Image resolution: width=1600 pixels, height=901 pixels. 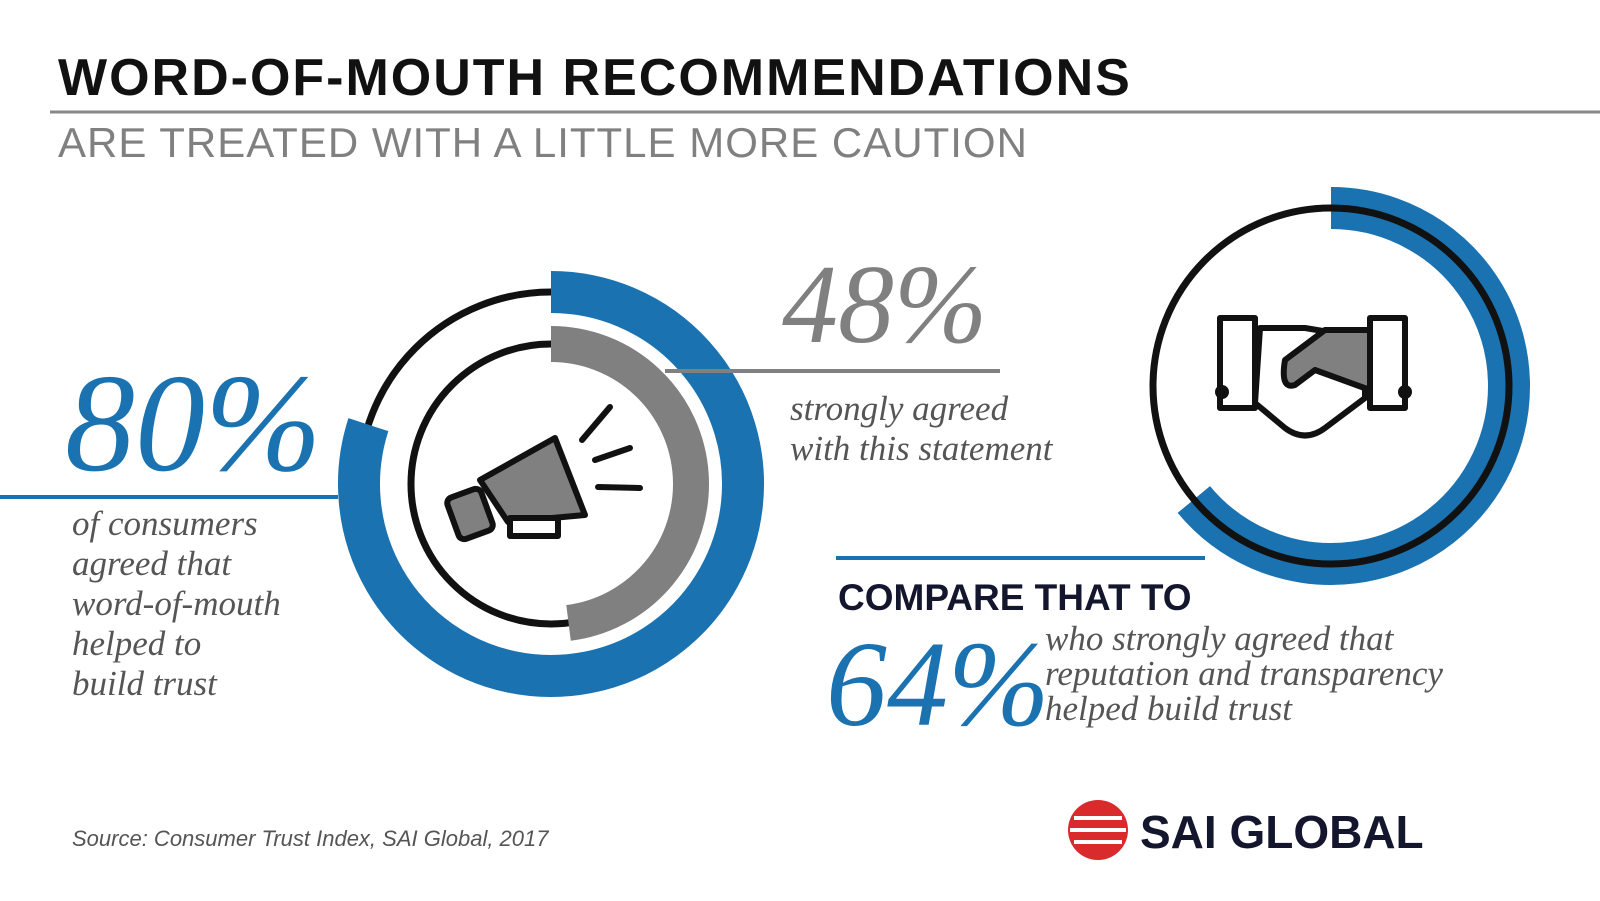 What do you see at coordinates (922, 448) in the screenshot?
I see `stat-text: with this statement` at bounding box center [922, 448].